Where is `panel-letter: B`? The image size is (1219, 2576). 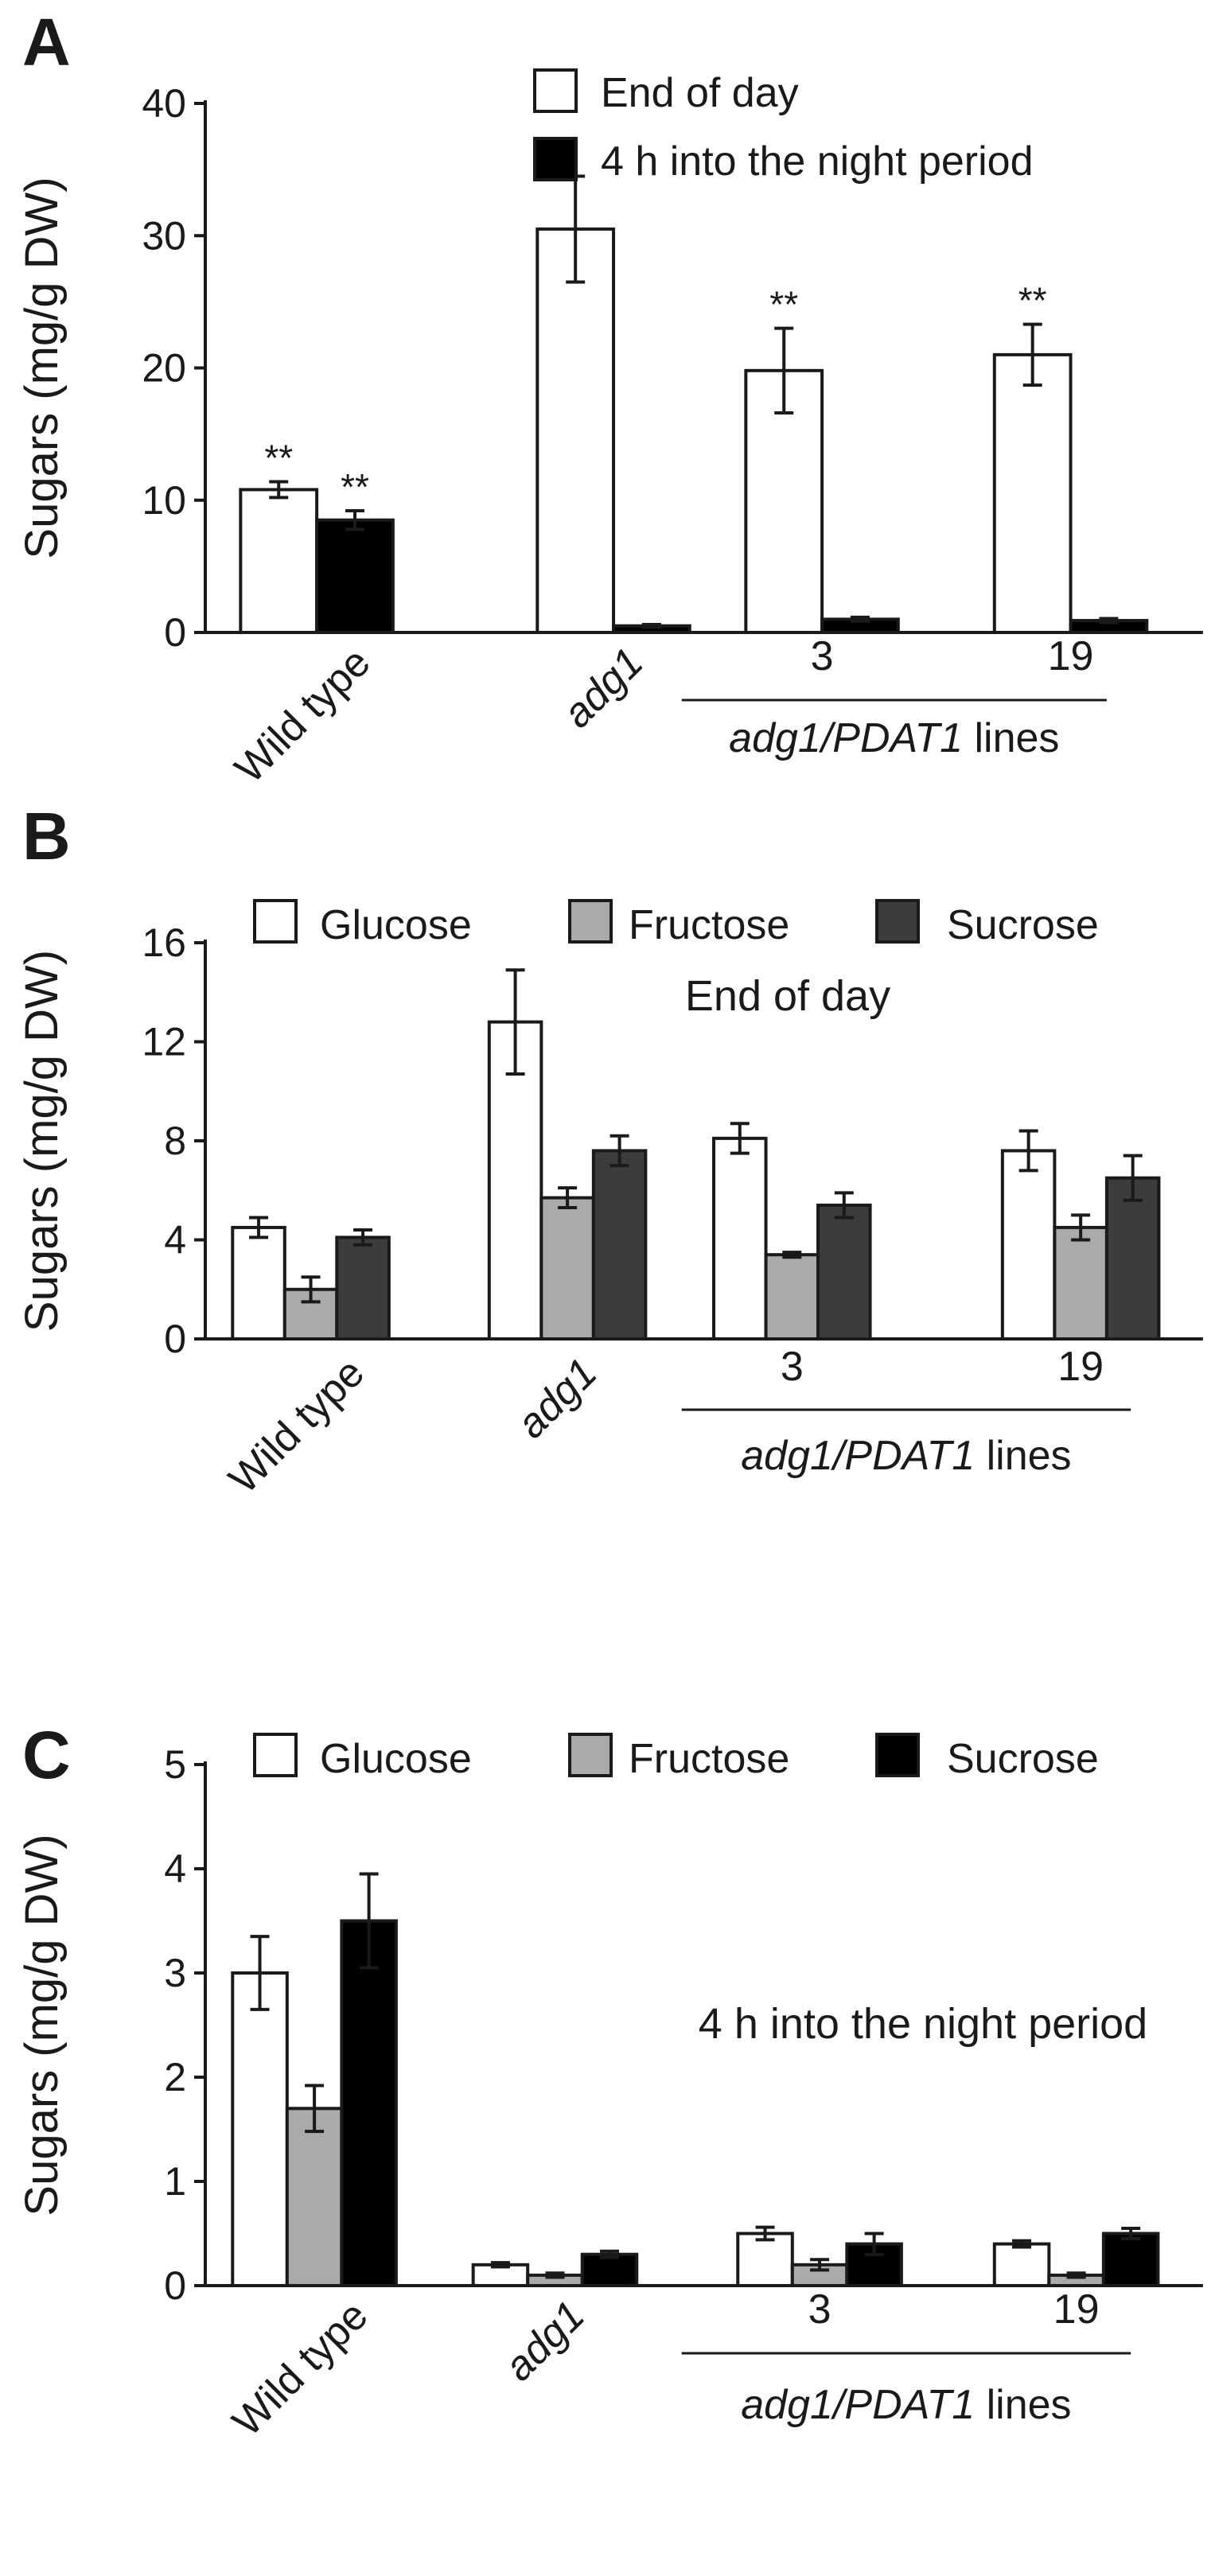 panel-letter: B is located at coordinates (46, 837).